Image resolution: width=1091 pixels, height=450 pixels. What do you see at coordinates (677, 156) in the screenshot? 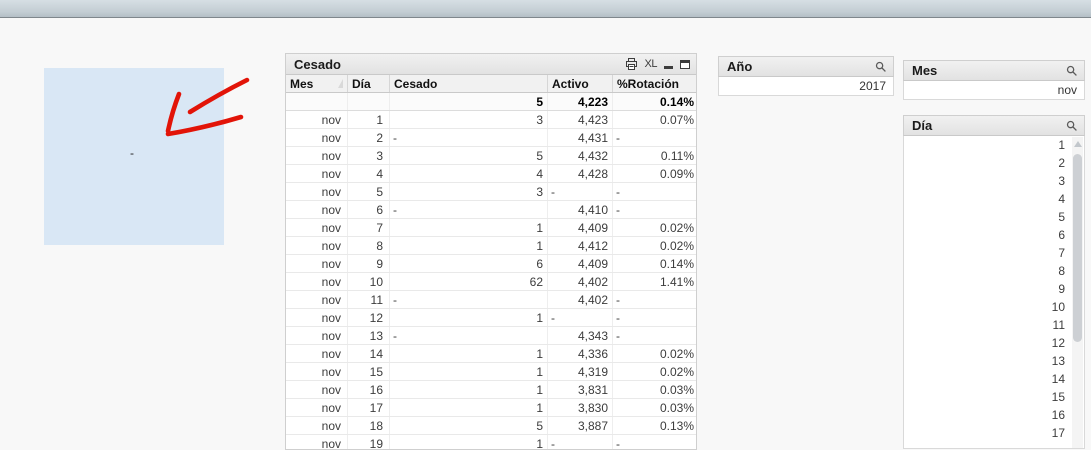
I see `table-cell-rotacion: 0.11%` at bounding box center [677, 156].